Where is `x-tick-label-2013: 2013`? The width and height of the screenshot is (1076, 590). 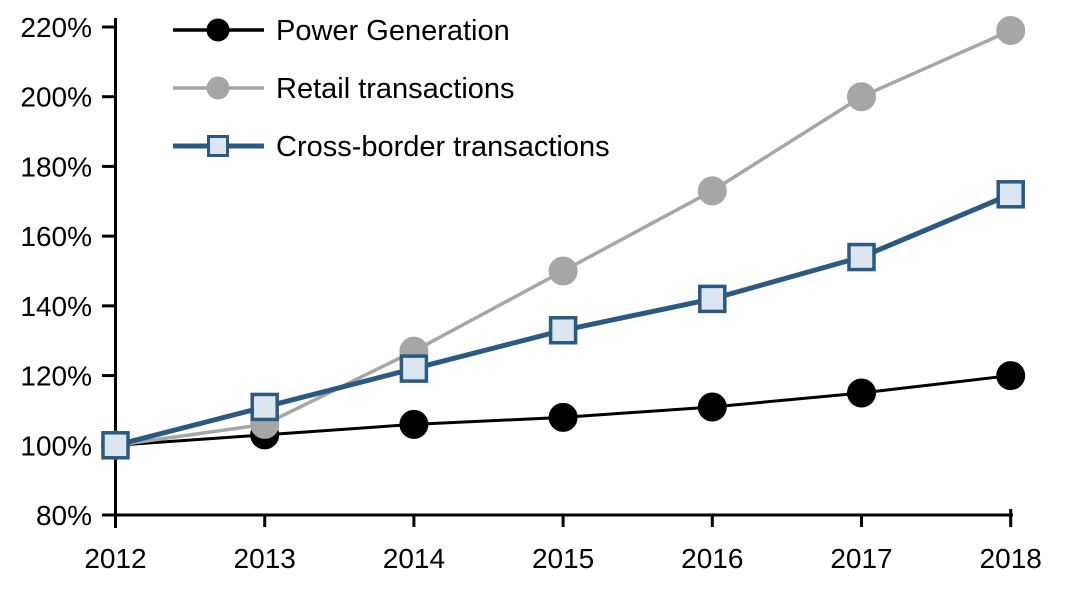
x-tick-label-2013: 2013 is located at coordinates (265, 558).